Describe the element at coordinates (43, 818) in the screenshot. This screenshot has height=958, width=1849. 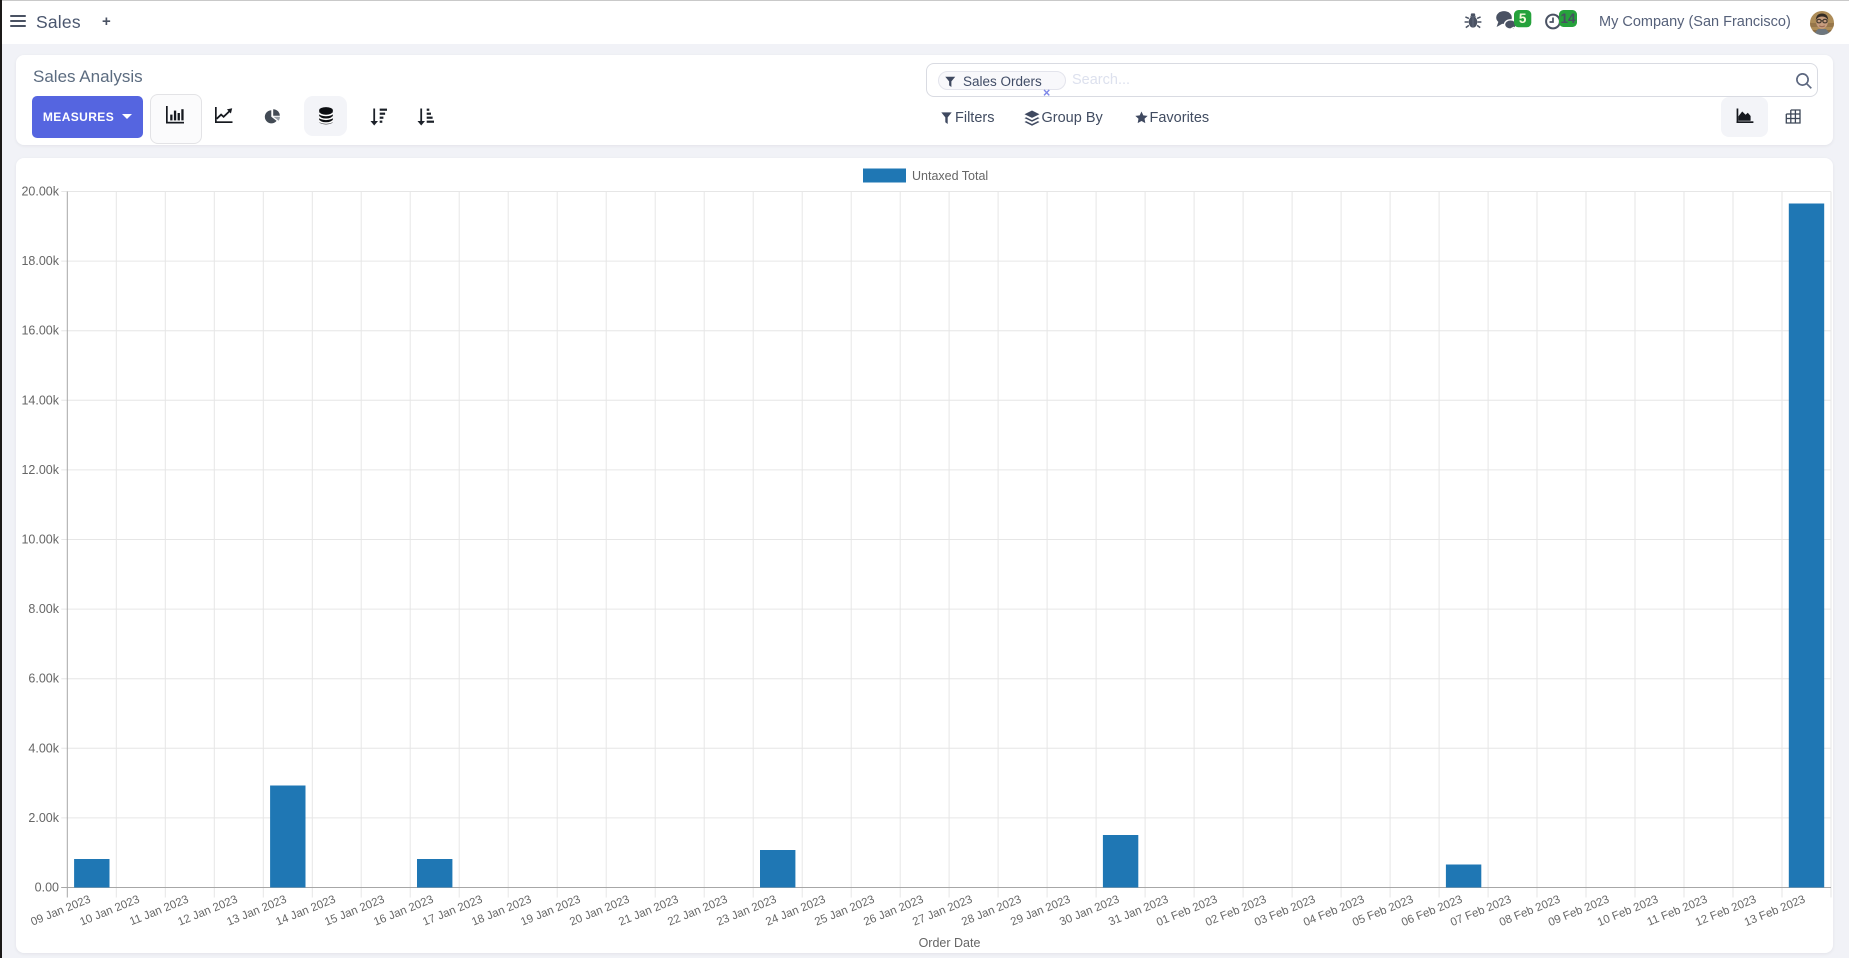
I see `svg-text: 2.00k` at that location.